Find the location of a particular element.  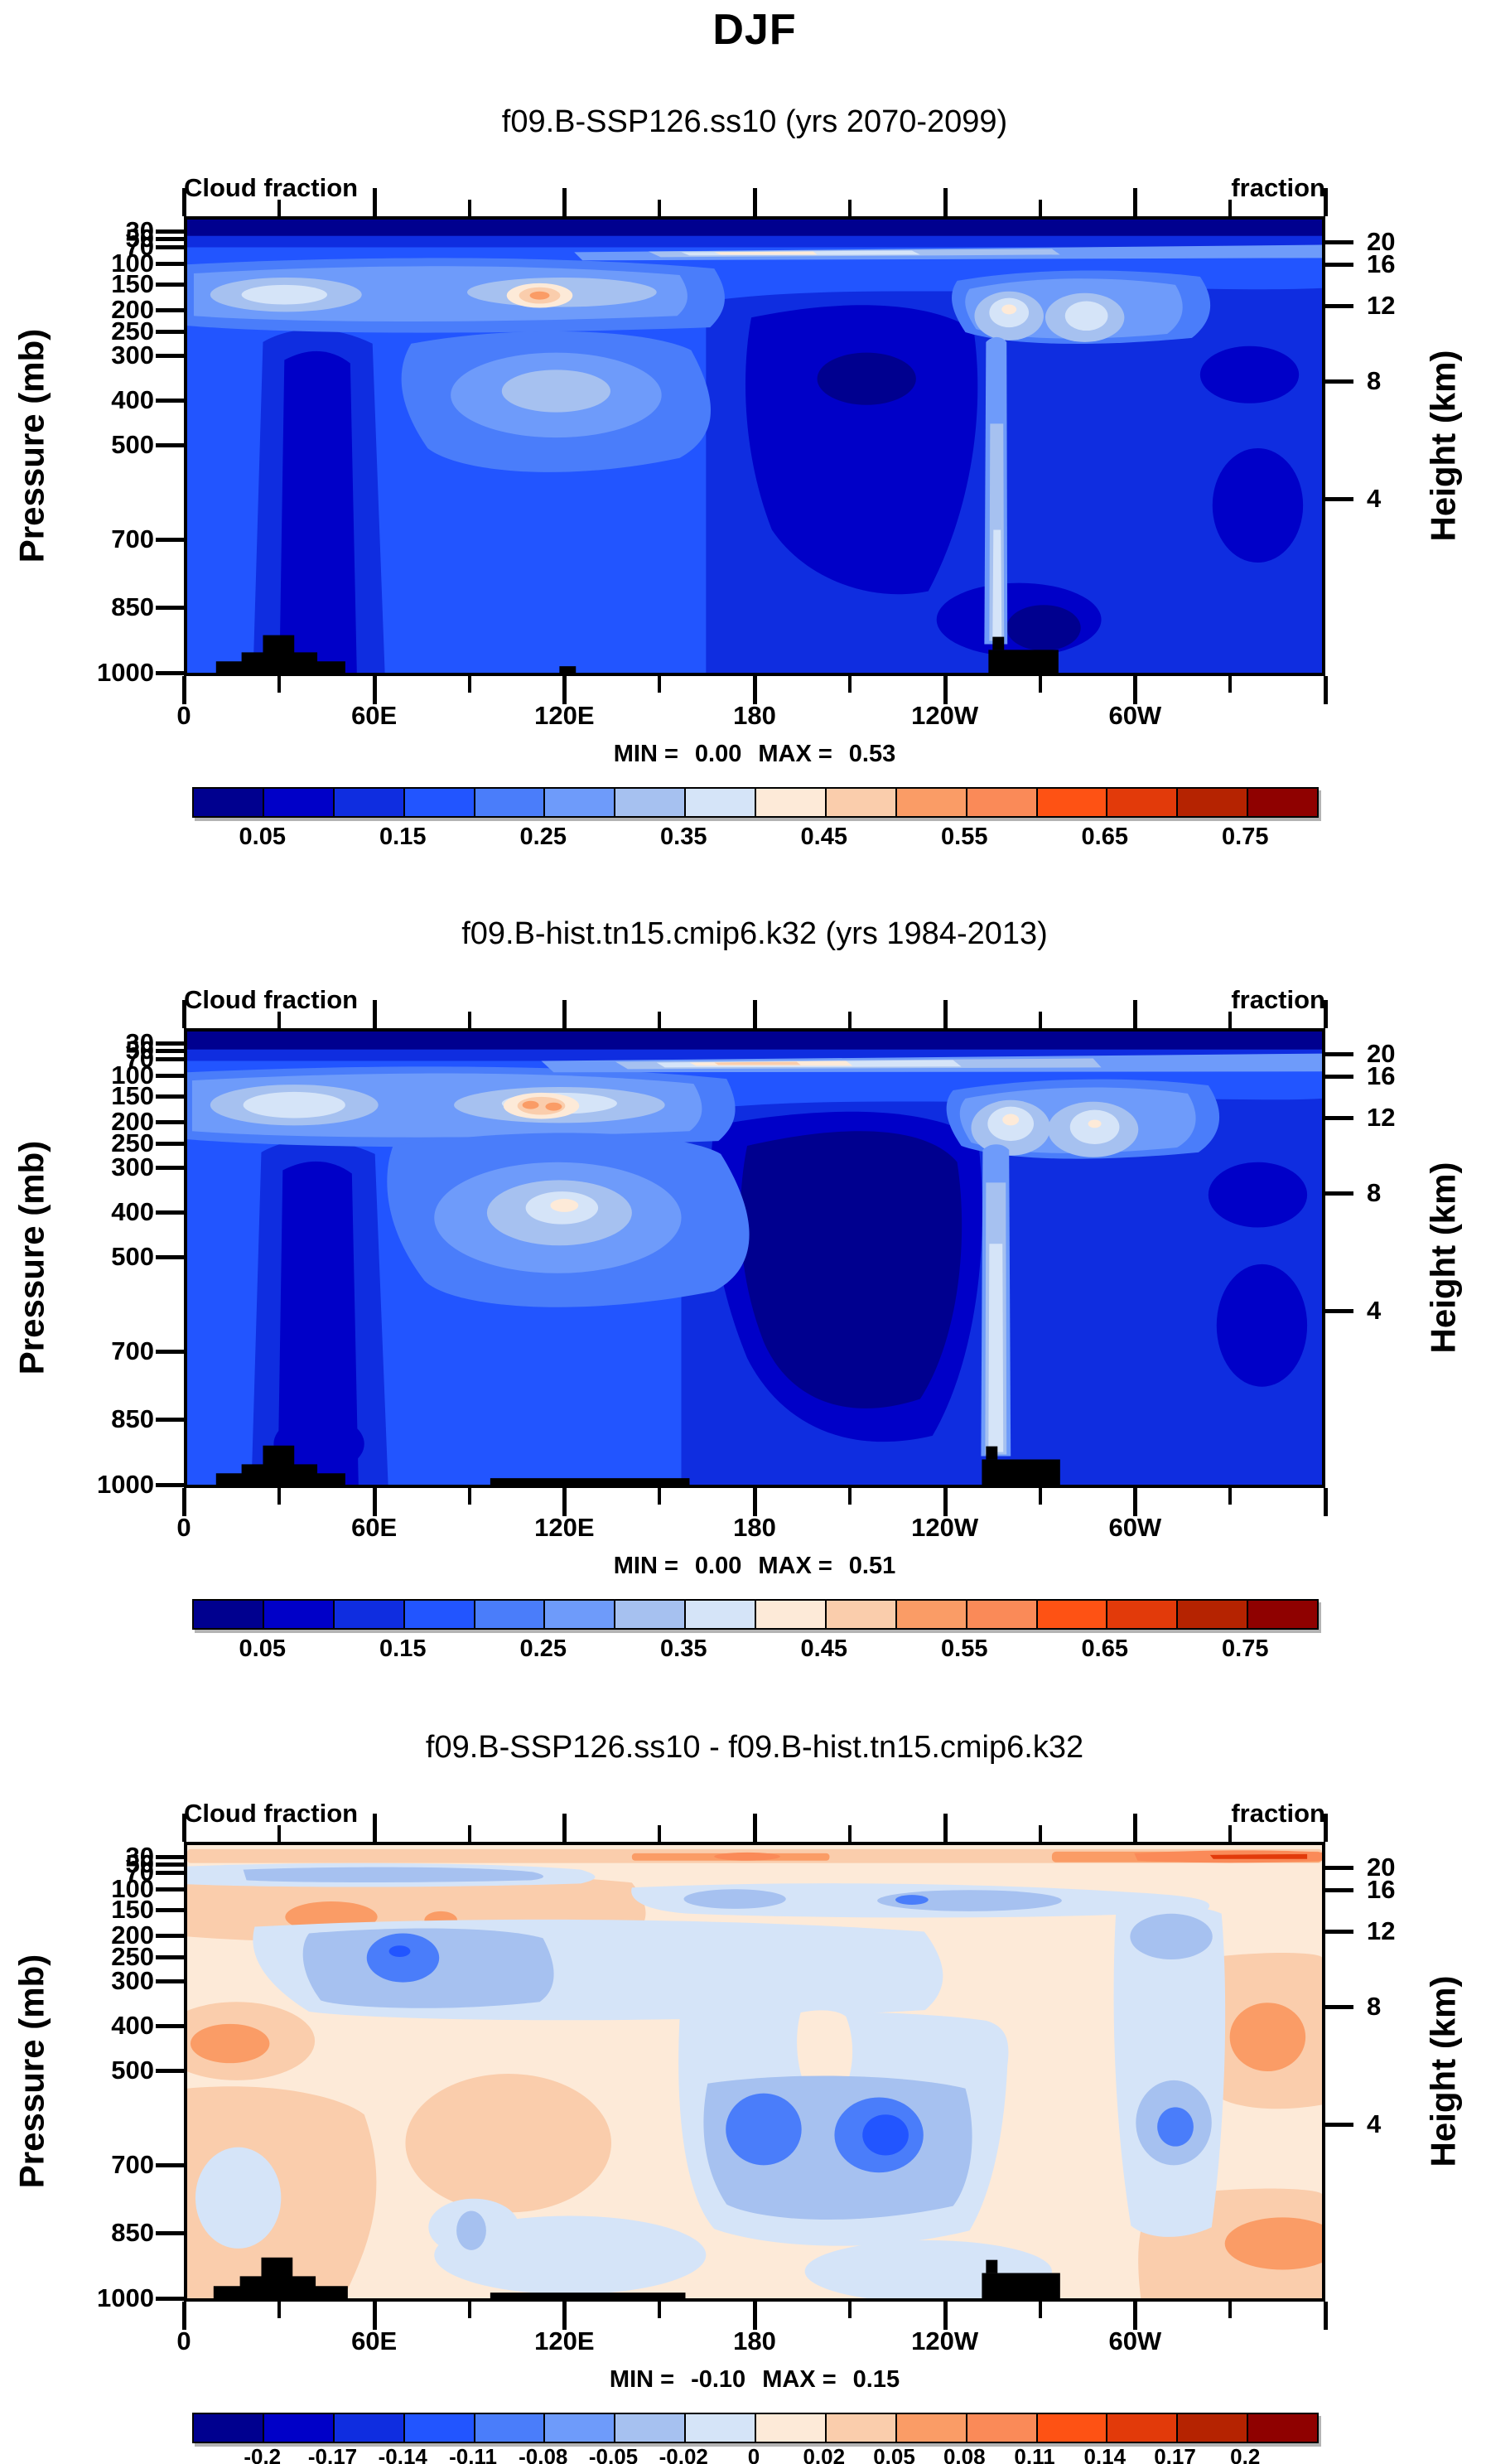

colorbar-tick-label: -0.2 is located at coordinates (263, 2454).